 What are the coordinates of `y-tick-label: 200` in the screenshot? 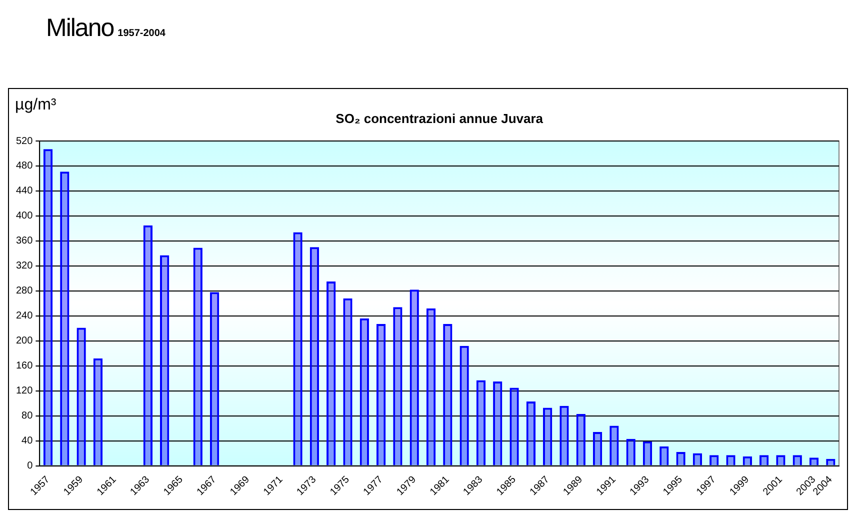 It's located at (25, 341).